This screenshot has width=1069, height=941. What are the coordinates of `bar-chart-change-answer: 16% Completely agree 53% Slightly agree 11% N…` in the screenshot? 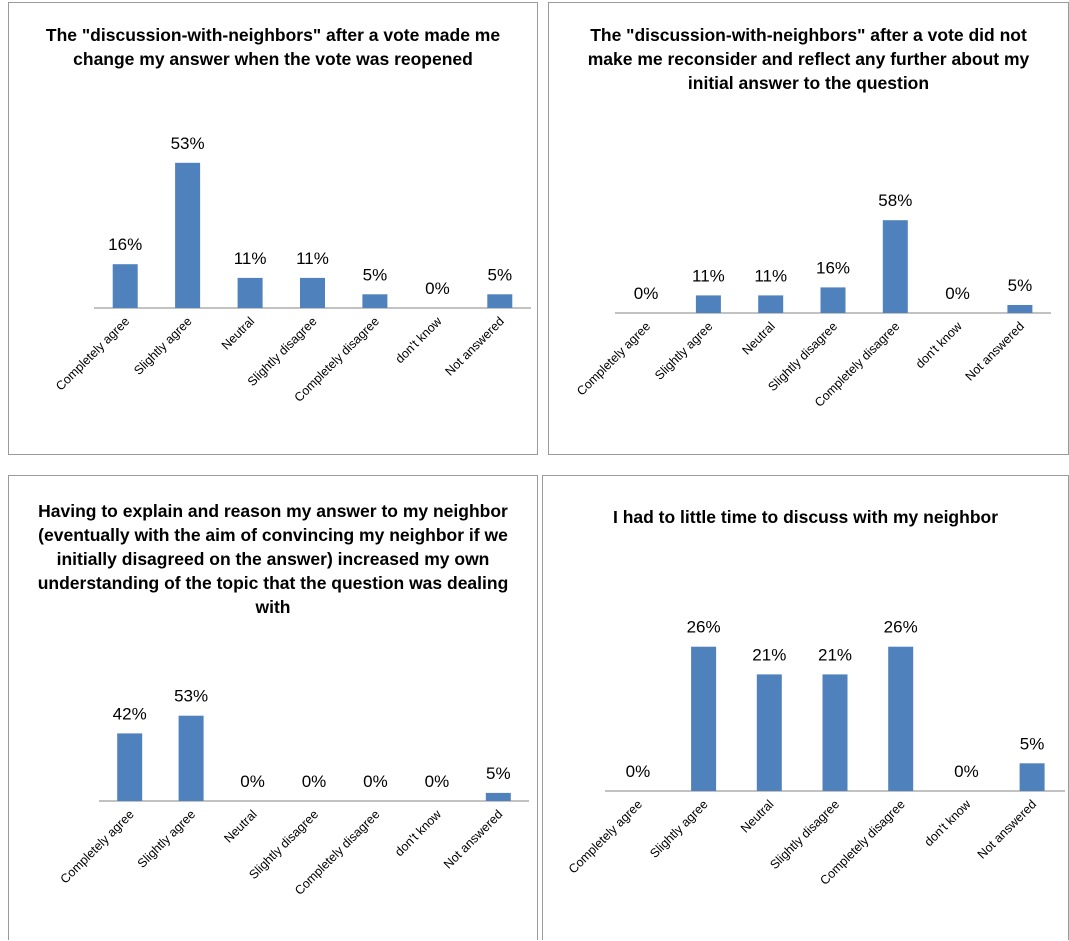 It's located at (292, 269).